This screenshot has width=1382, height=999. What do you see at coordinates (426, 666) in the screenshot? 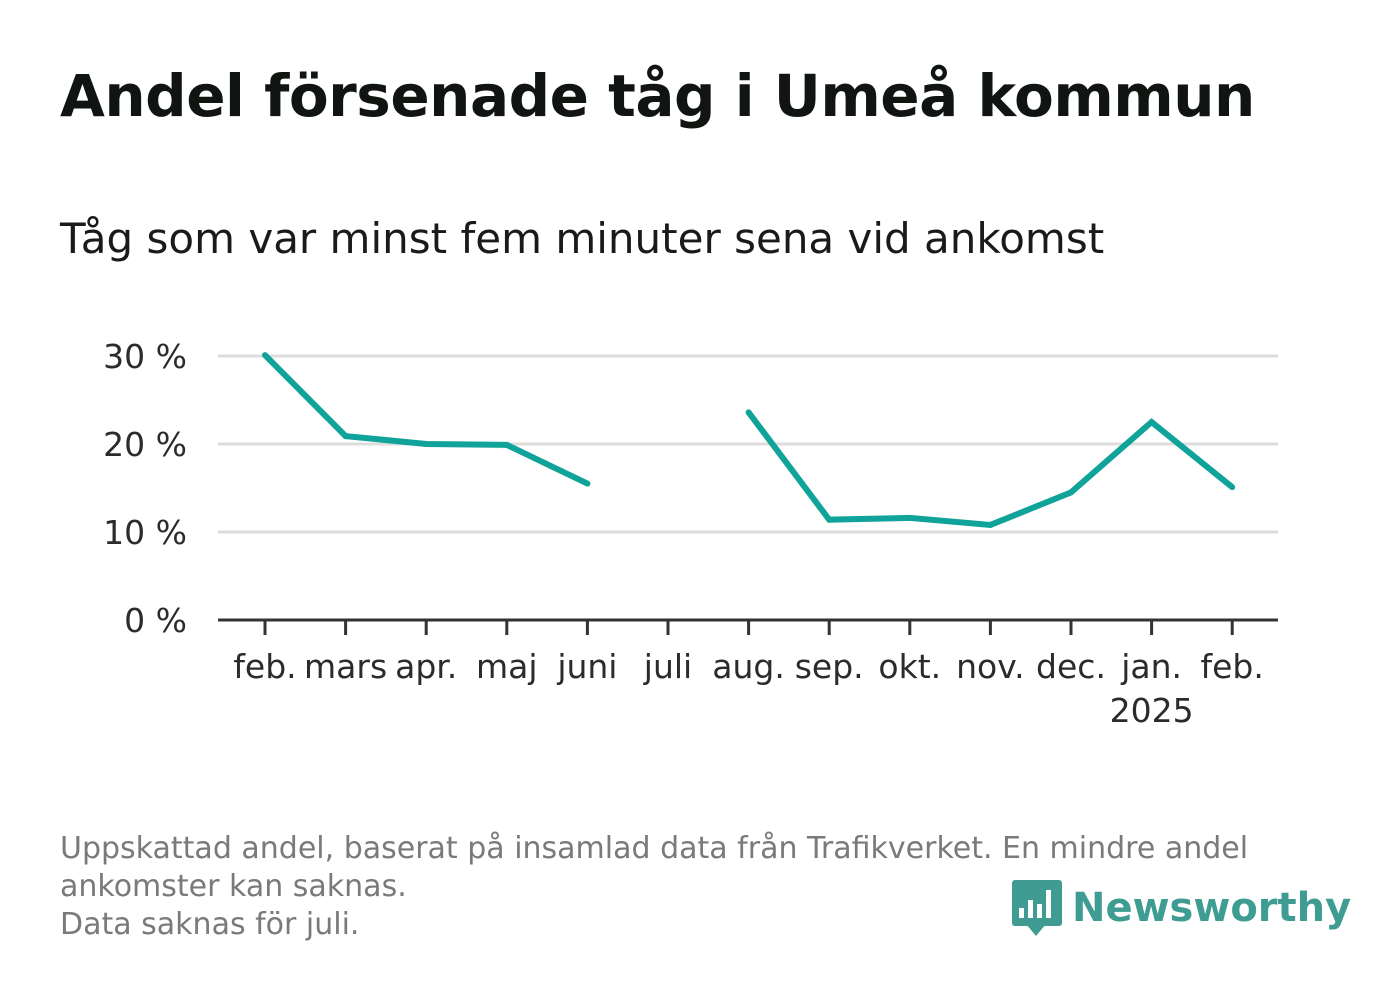
I see `x-tick-label: apr.` at bounding box center [426, 666].